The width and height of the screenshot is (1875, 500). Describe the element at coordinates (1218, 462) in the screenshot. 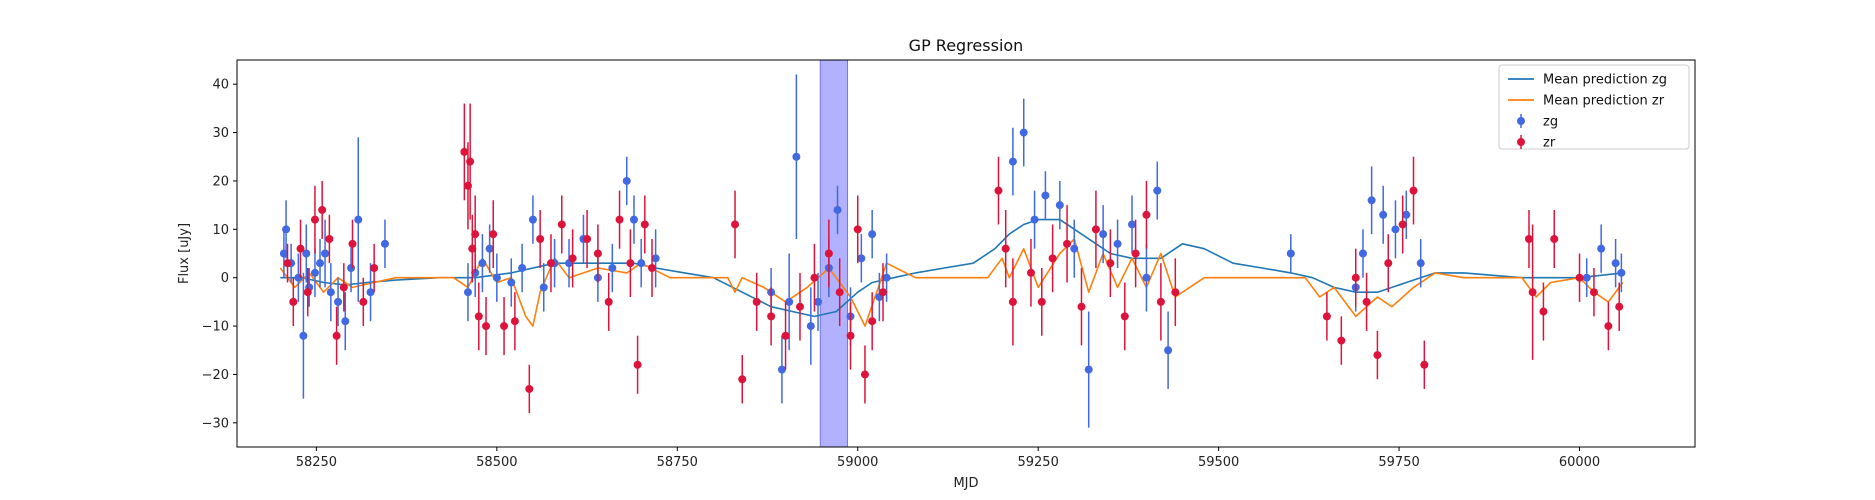

I see `x-tick-label: 59500` at that location.